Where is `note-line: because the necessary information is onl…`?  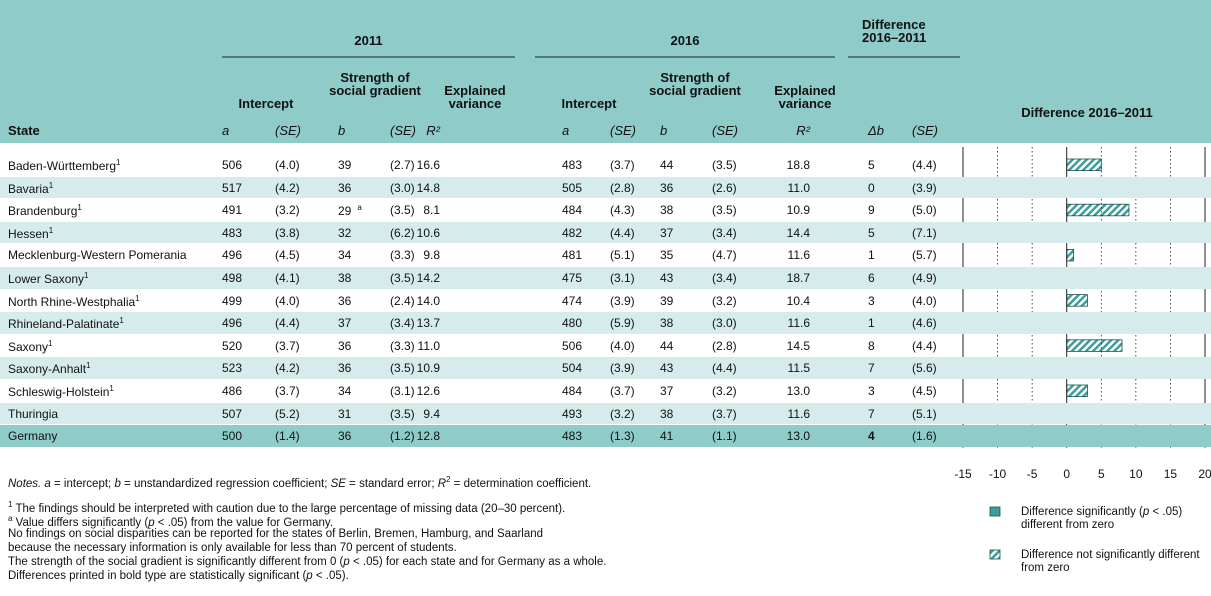 note-line: because the necessary information is onl… is located at coordinates (232, 548).